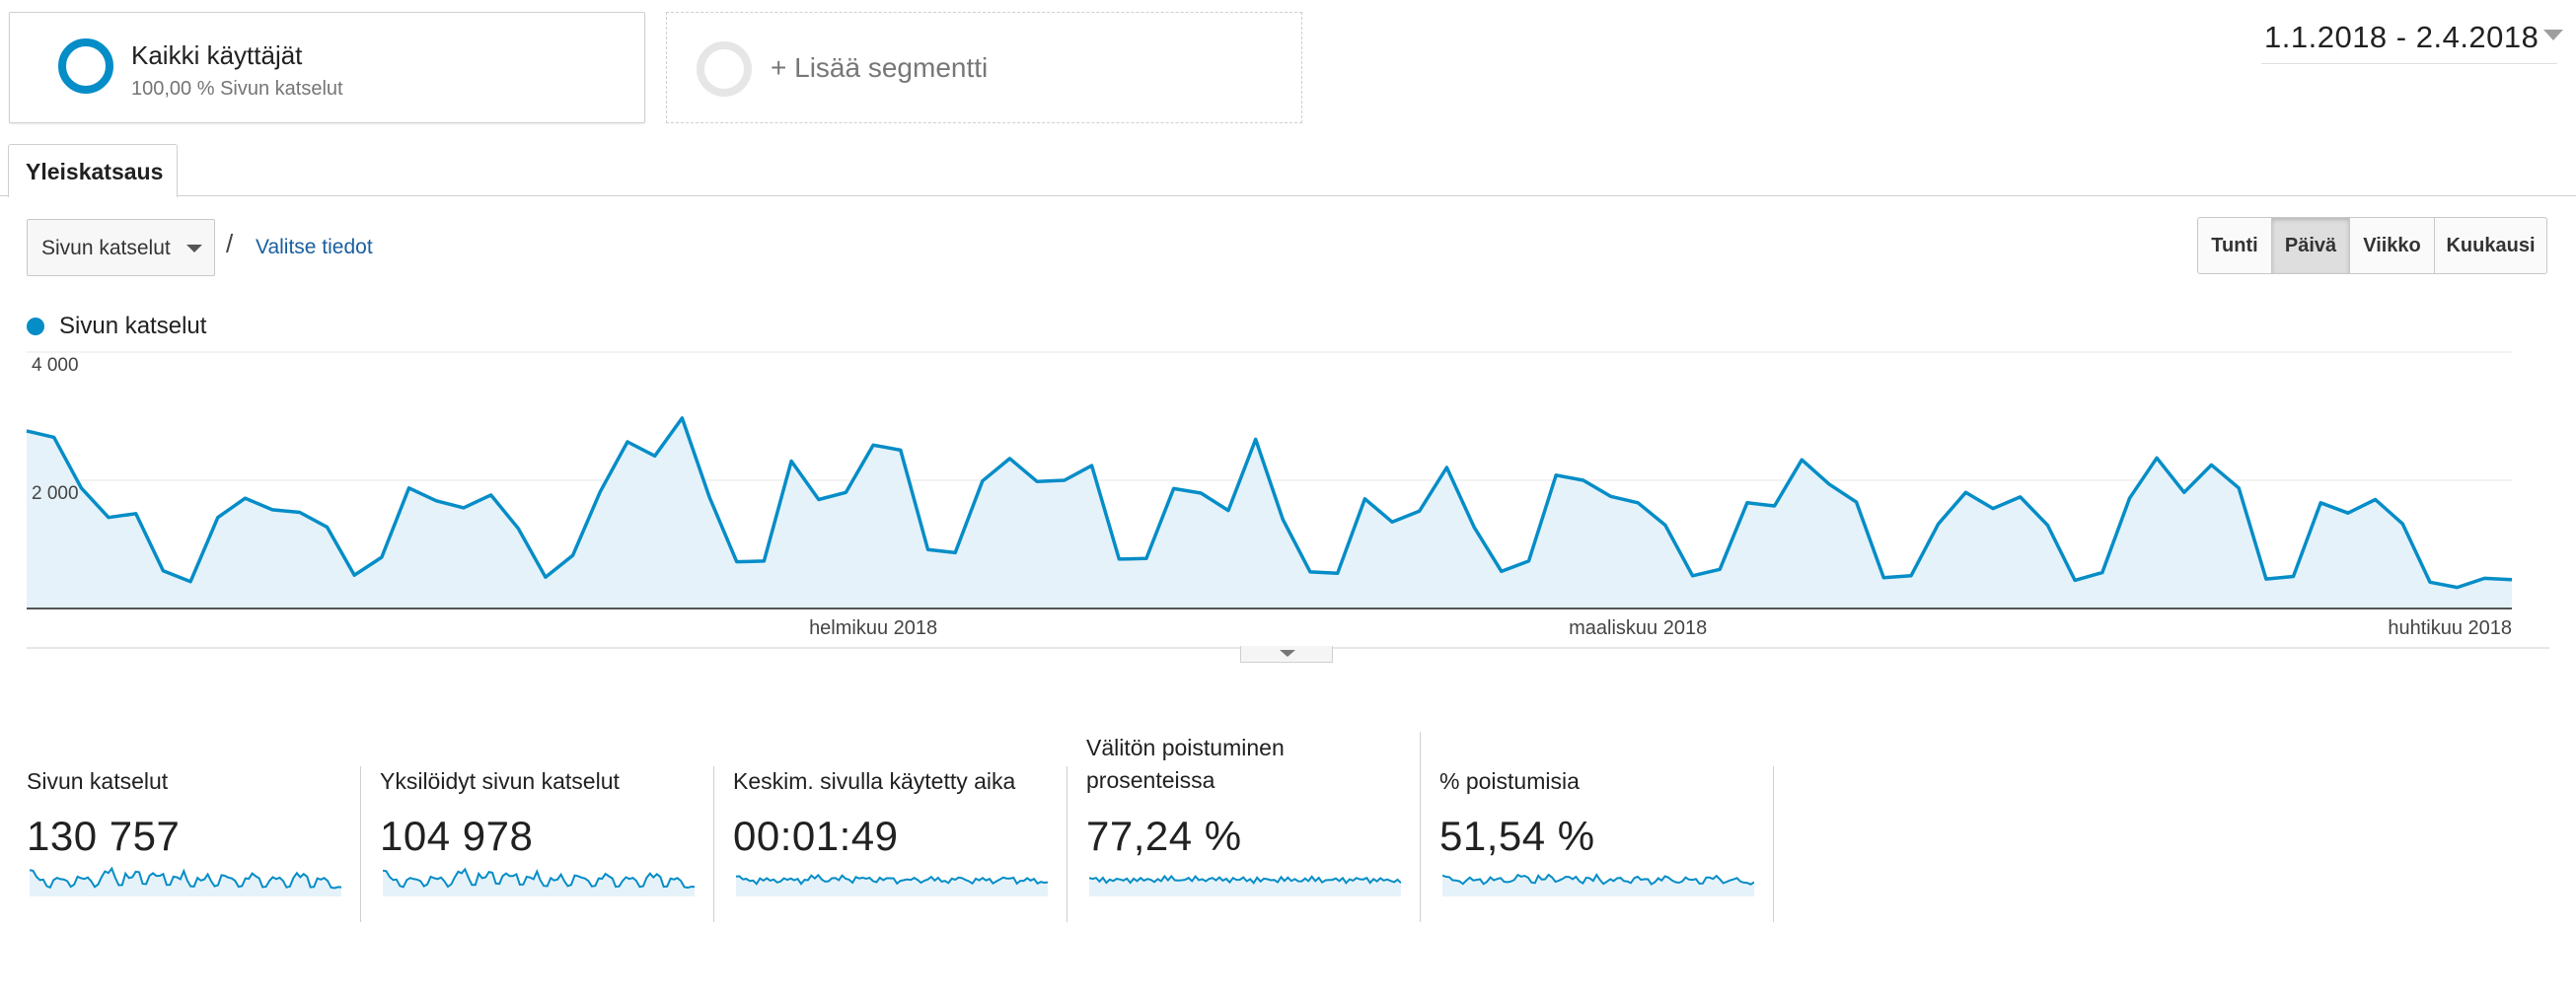  Describe the element at coordinates (55, 493) in the screenshot. I see `y-tick-label: 2 000` at that location.